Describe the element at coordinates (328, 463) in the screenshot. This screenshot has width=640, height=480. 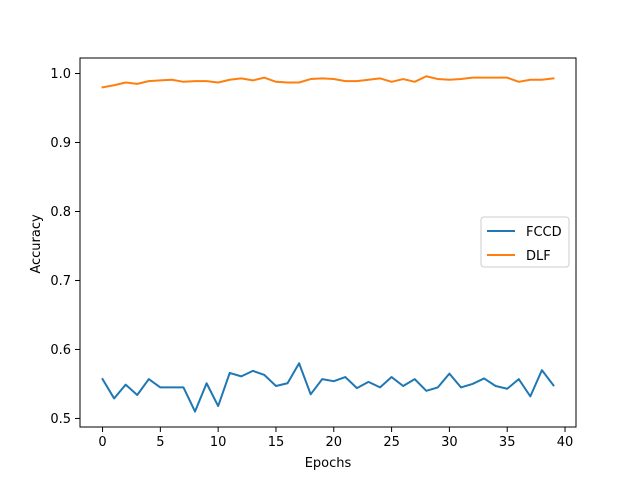
I see `x-axis-title: Epochs` at that location.